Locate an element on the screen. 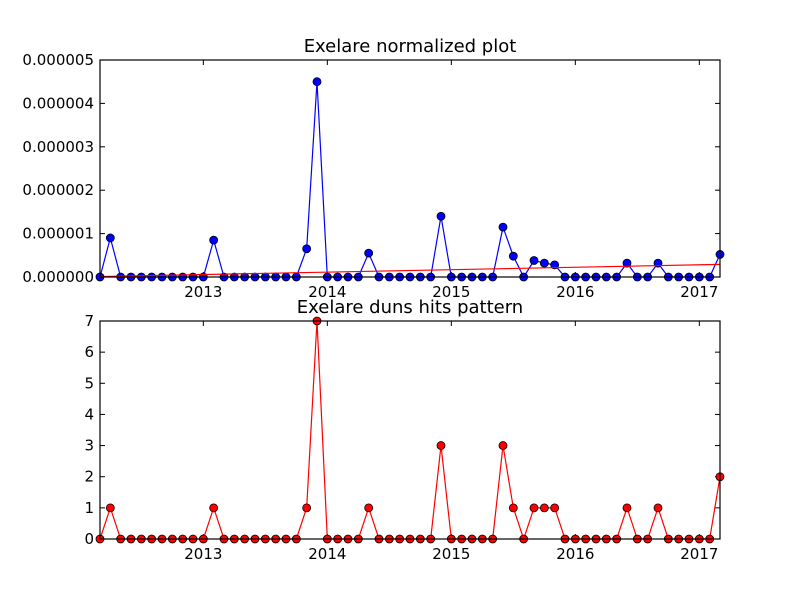  y-tick-label: 6 is located at coordinates (89, 352).